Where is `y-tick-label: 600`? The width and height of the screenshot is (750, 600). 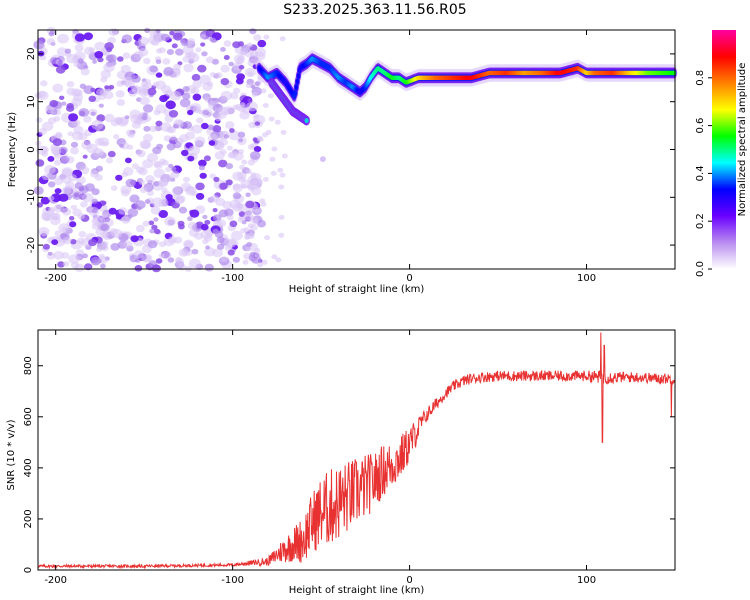 y-tick-label: 600 is located at coordinates (28, 416).